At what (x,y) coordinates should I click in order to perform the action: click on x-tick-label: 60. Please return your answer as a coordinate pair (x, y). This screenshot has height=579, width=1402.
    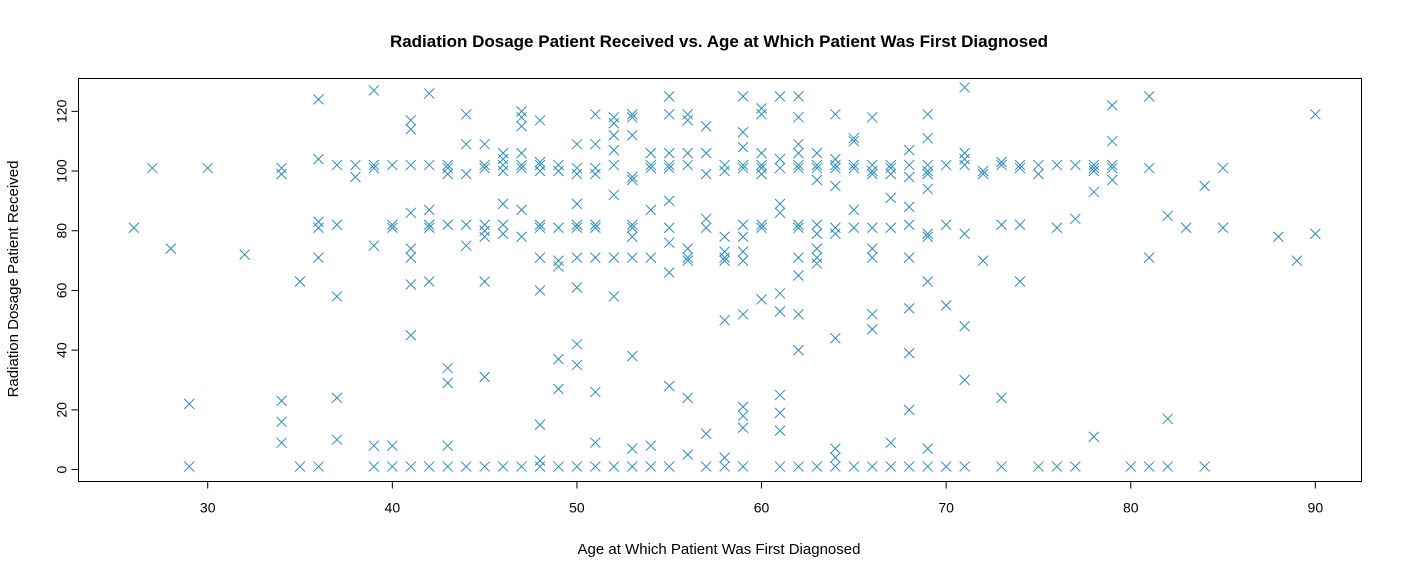
    Looking at the image, I should click on (762, 508).